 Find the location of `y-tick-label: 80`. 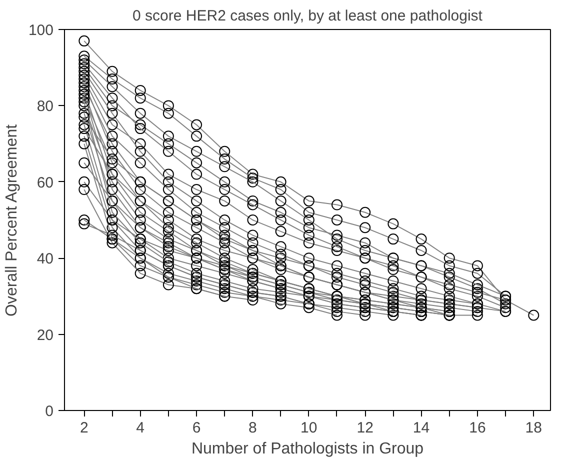

y-tick-label: 80 is located at coordinates (45, 107).